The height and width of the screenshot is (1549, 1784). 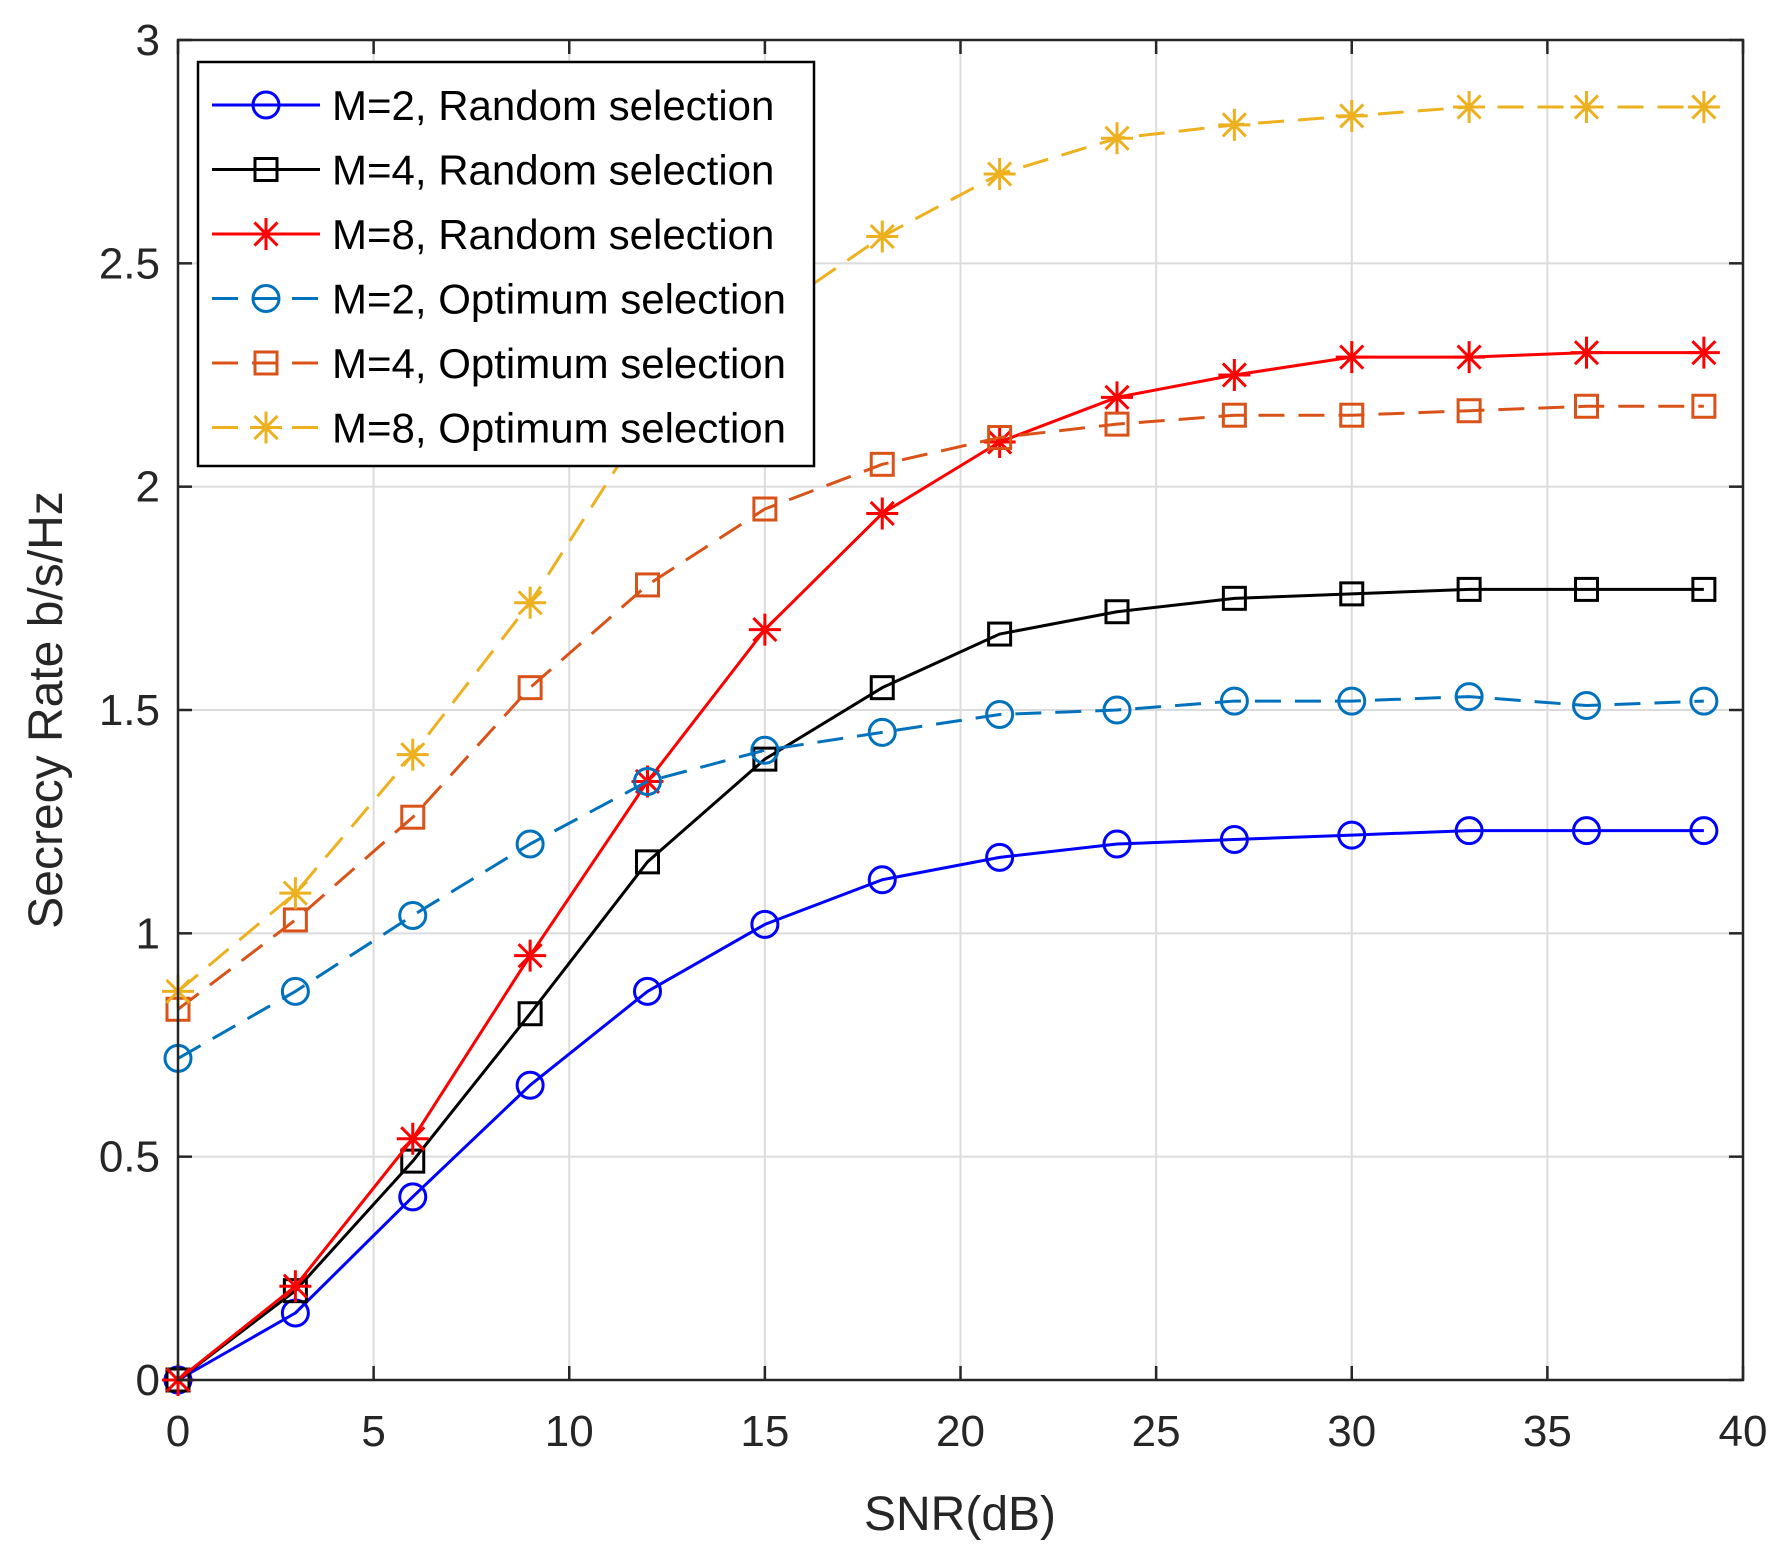 What do you see at coordinates (1743, 1431) in the screenshot?
I see `x-tick-label: 40` at bounding box center [1743, 1431].